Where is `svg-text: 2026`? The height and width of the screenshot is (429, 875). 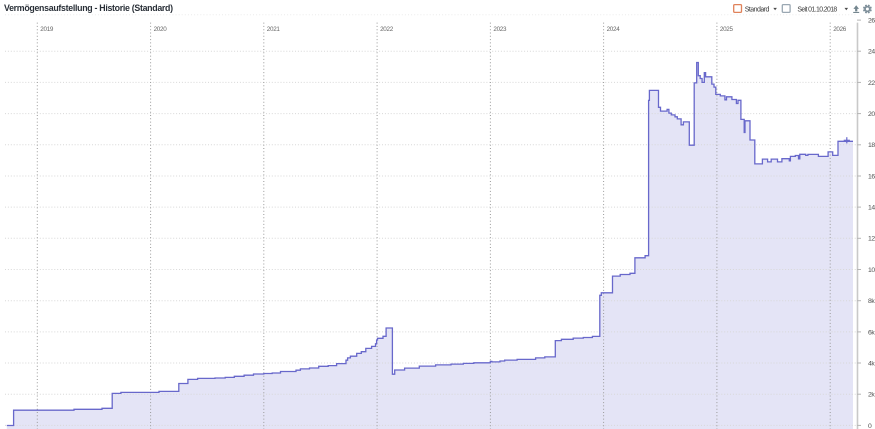
svg-text: 2026 is located at coordinates (840, 29).